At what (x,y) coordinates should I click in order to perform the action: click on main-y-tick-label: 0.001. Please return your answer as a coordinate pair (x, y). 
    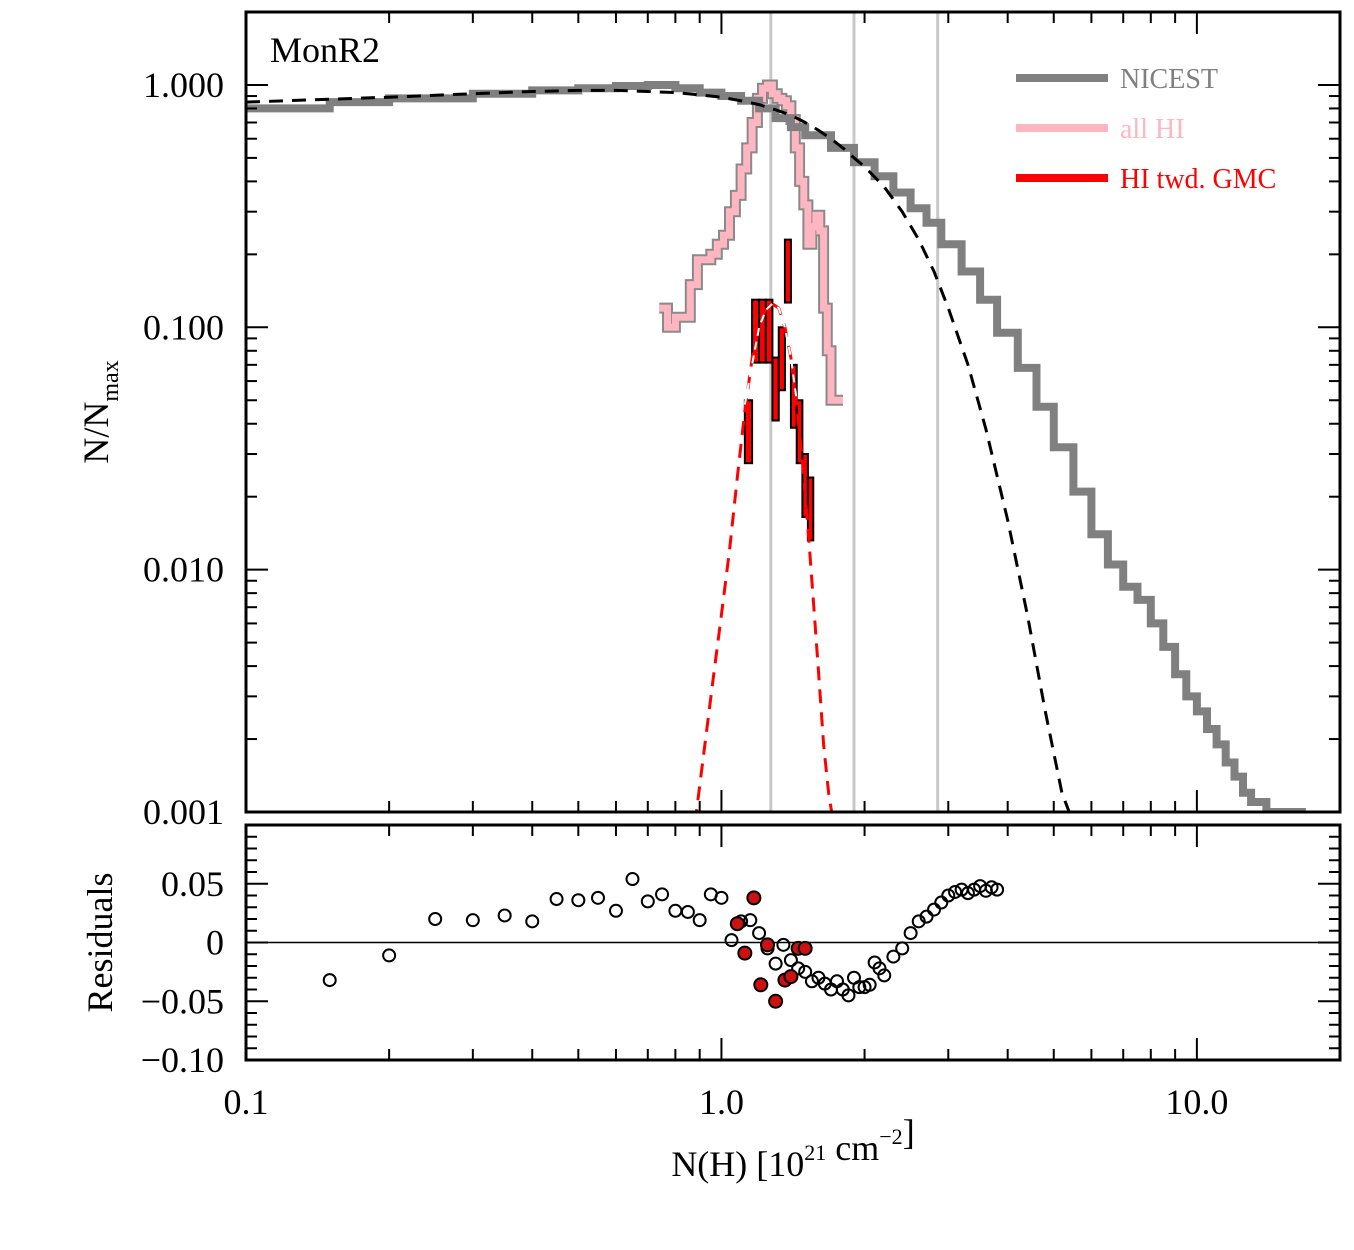
    Looking at the image, I should click on (183, 812).